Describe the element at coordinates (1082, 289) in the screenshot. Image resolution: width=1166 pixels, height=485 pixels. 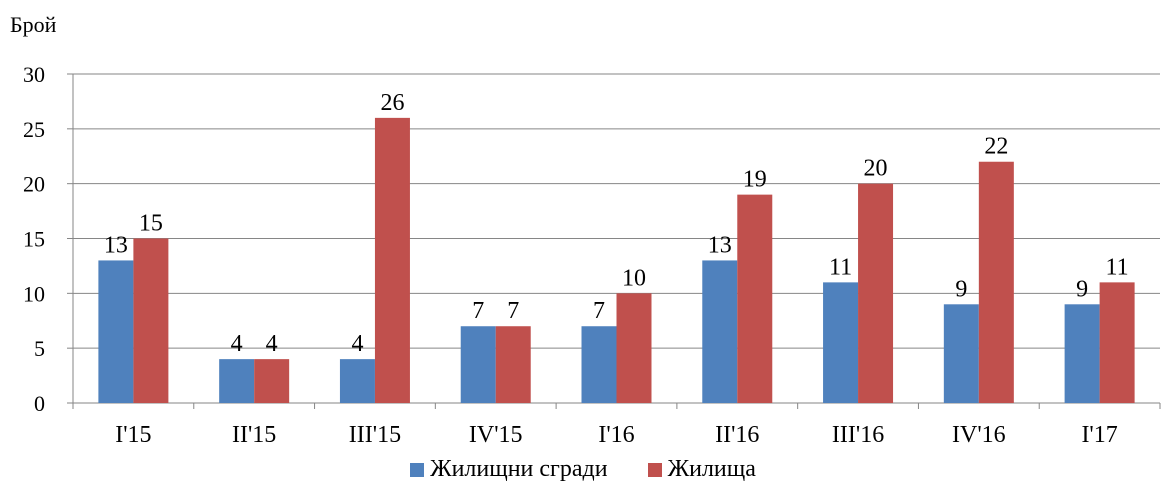
I see `data-label-series-0-8: 9` at that location.